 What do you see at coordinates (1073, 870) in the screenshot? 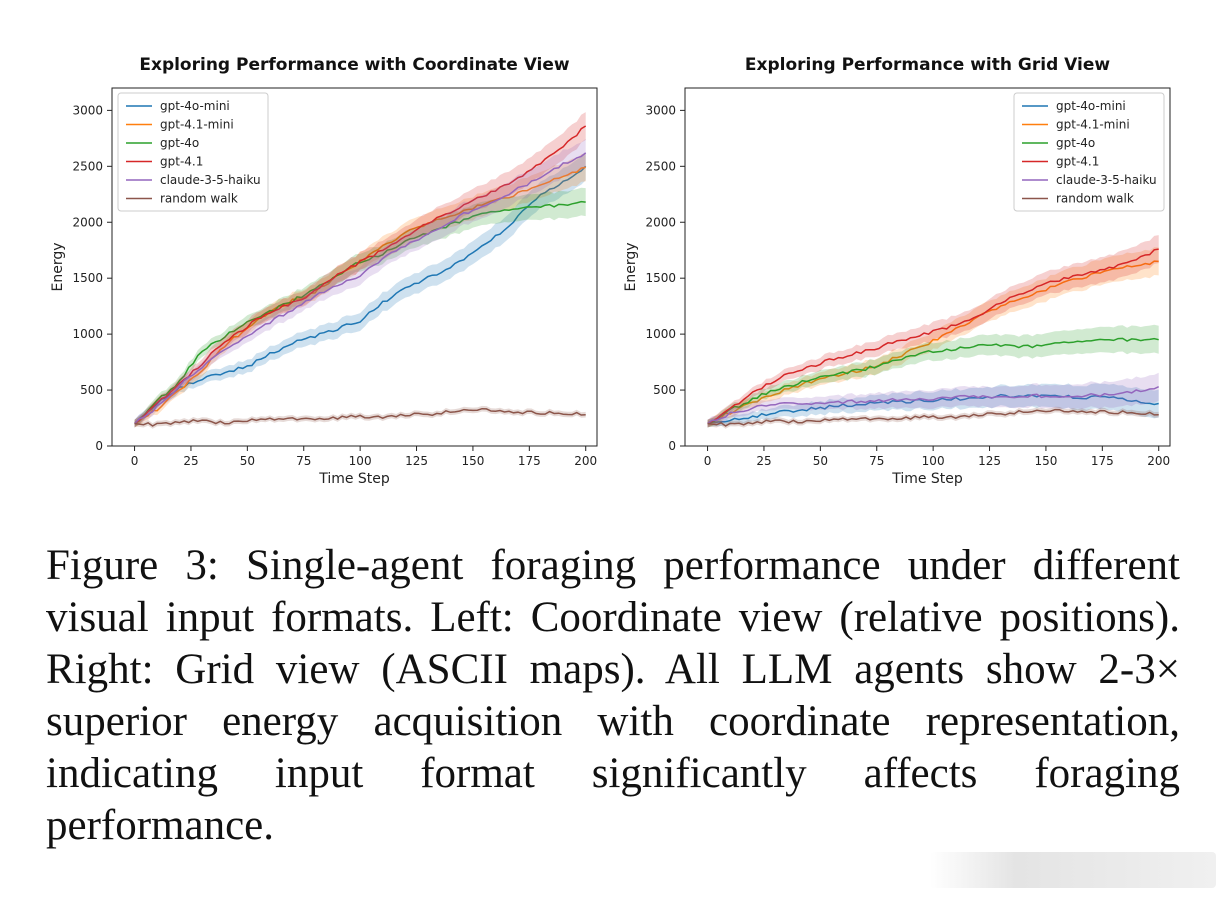
I see `watermark` at bounding box center [1073, 870].